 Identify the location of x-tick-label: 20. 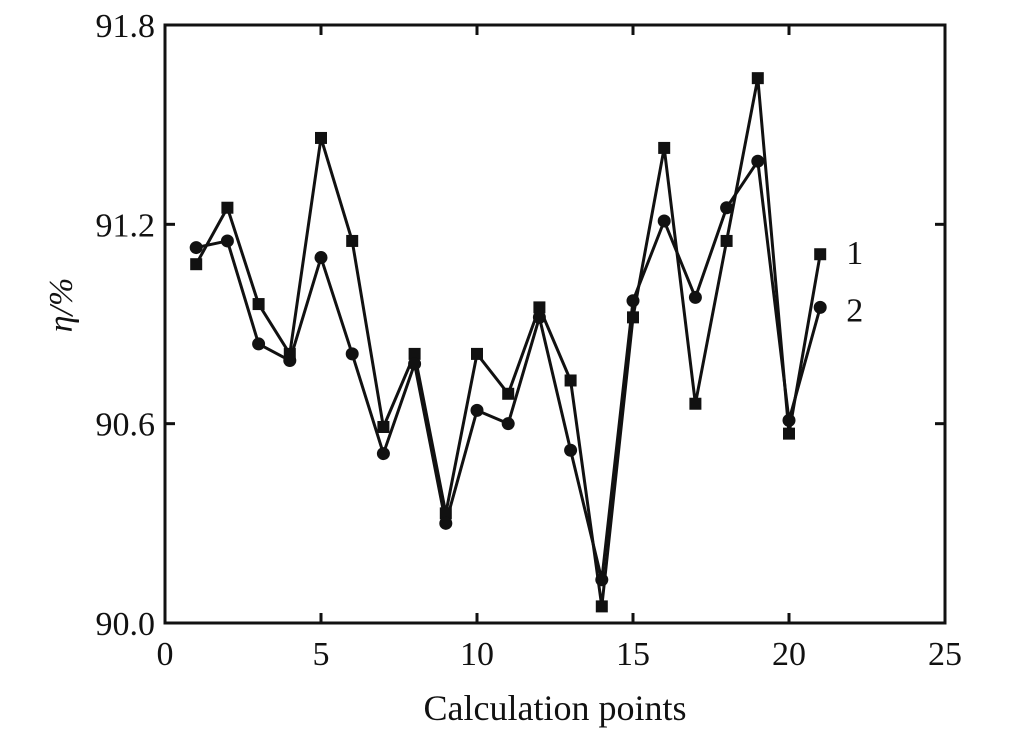
(789, 654).